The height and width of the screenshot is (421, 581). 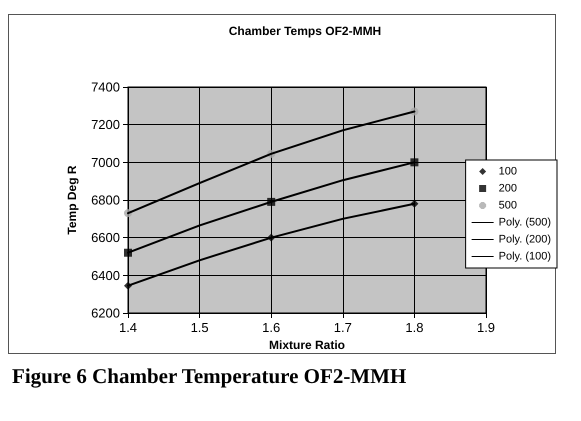 What do you see at coordinates (199, 327) in the screenshot?
I see `x-tick-label: 1.5` at bounding box center [199, 327].